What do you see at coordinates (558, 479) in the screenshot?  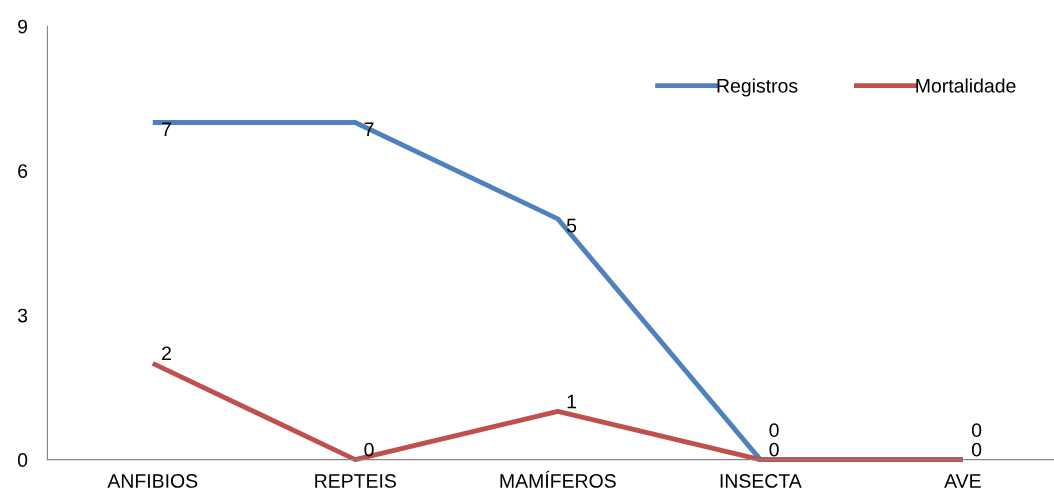 I see `x-tick-label: MAMÍFEROS` at bounding box center [558, 479].